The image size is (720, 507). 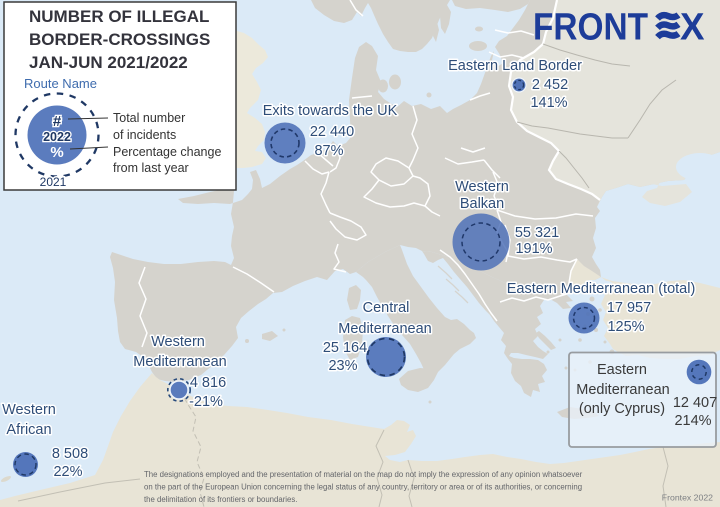 I want to click on svg-text: of incidents, so click(x=144, y=135).